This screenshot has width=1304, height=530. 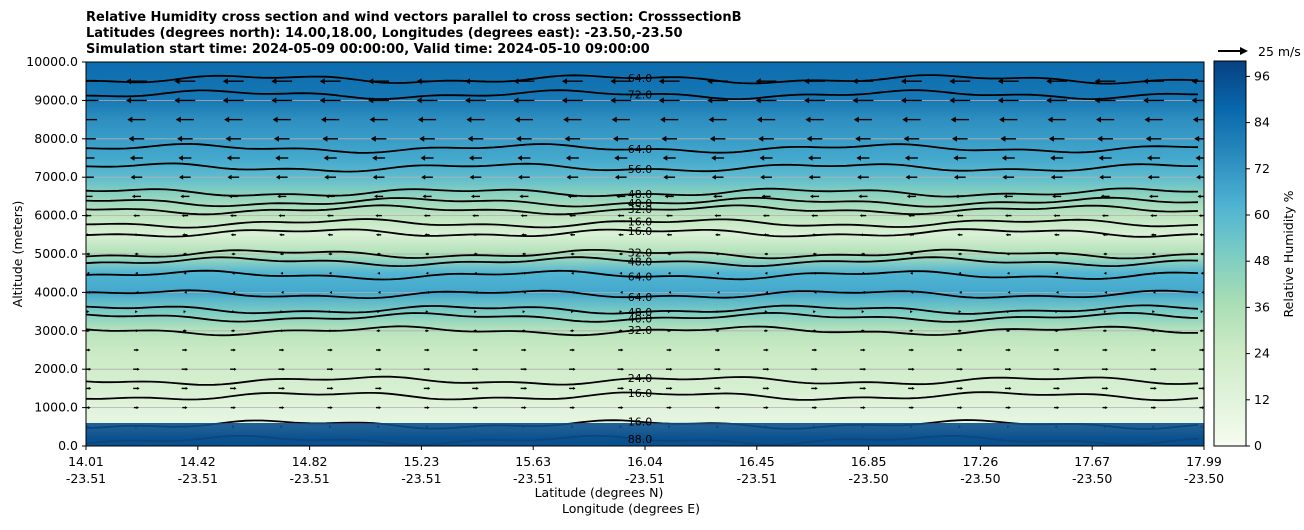 I want to click on x-tick-label-lat: 14.01, so click(x=86, y=461).